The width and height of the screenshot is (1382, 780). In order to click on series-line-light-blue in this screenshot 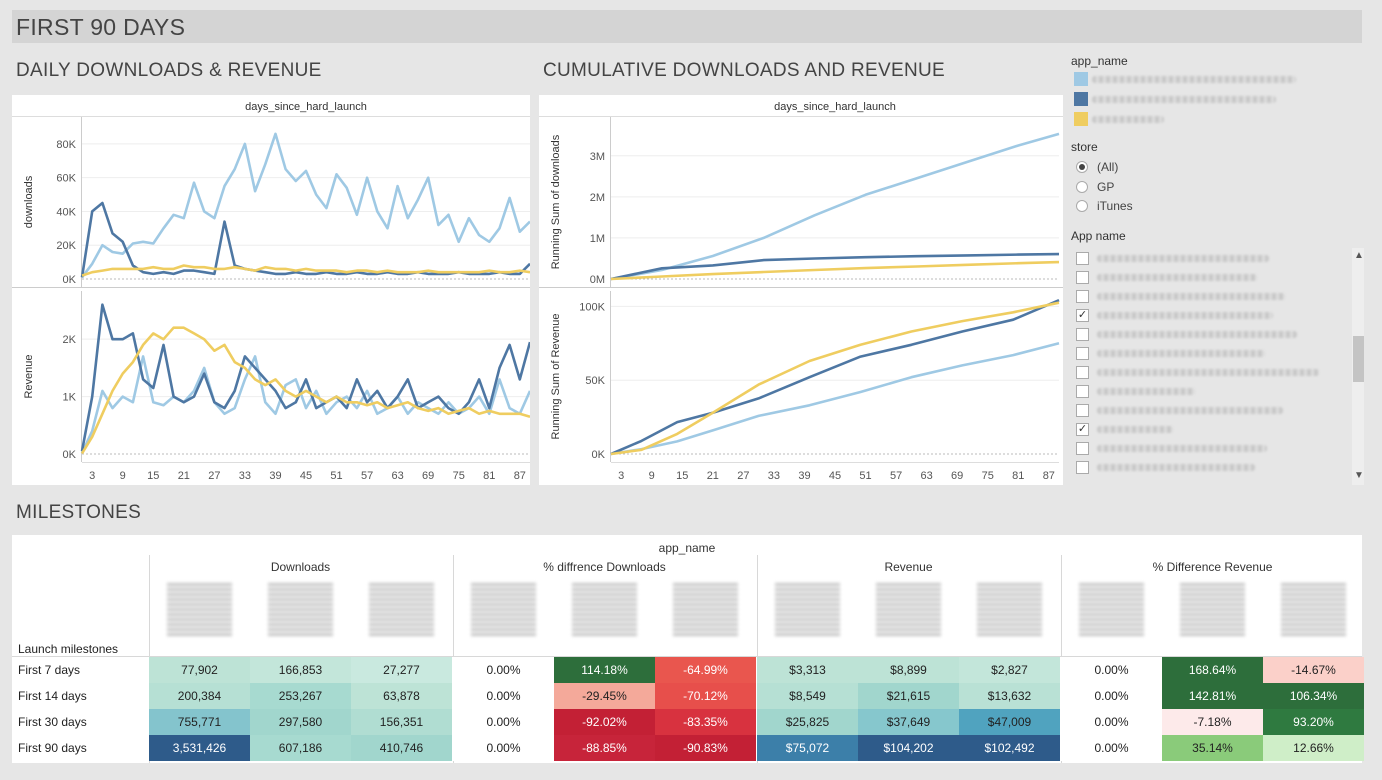, I will do `click(305, 205)`.